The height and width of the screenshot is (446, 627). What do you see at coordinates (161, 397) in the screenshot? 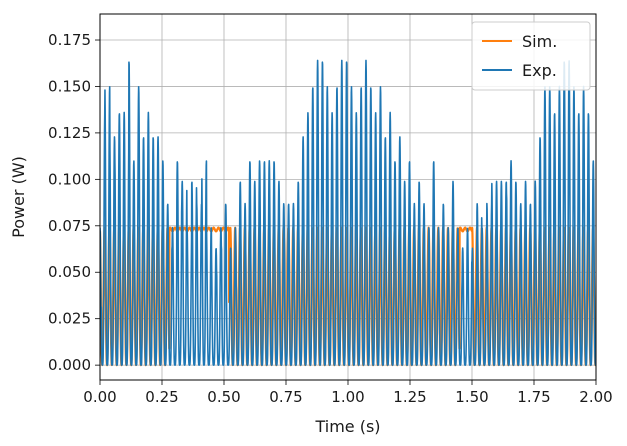
I see `x-tick-label: 0.25` at bounding box center [161, 397].